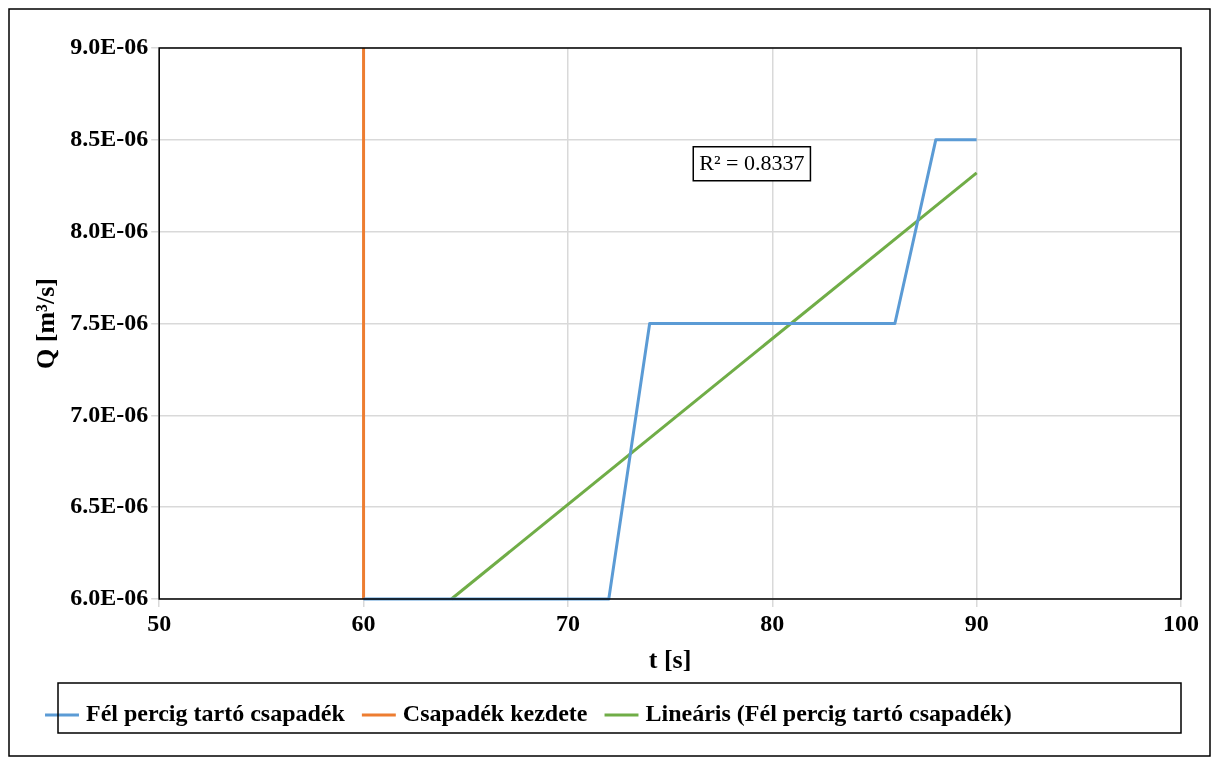 This screenshot has width=1219, height=765. Describe the element at coordinates (495, 713) in the screenshot. I see `legend-label: Csapadék kezdete` at that location.